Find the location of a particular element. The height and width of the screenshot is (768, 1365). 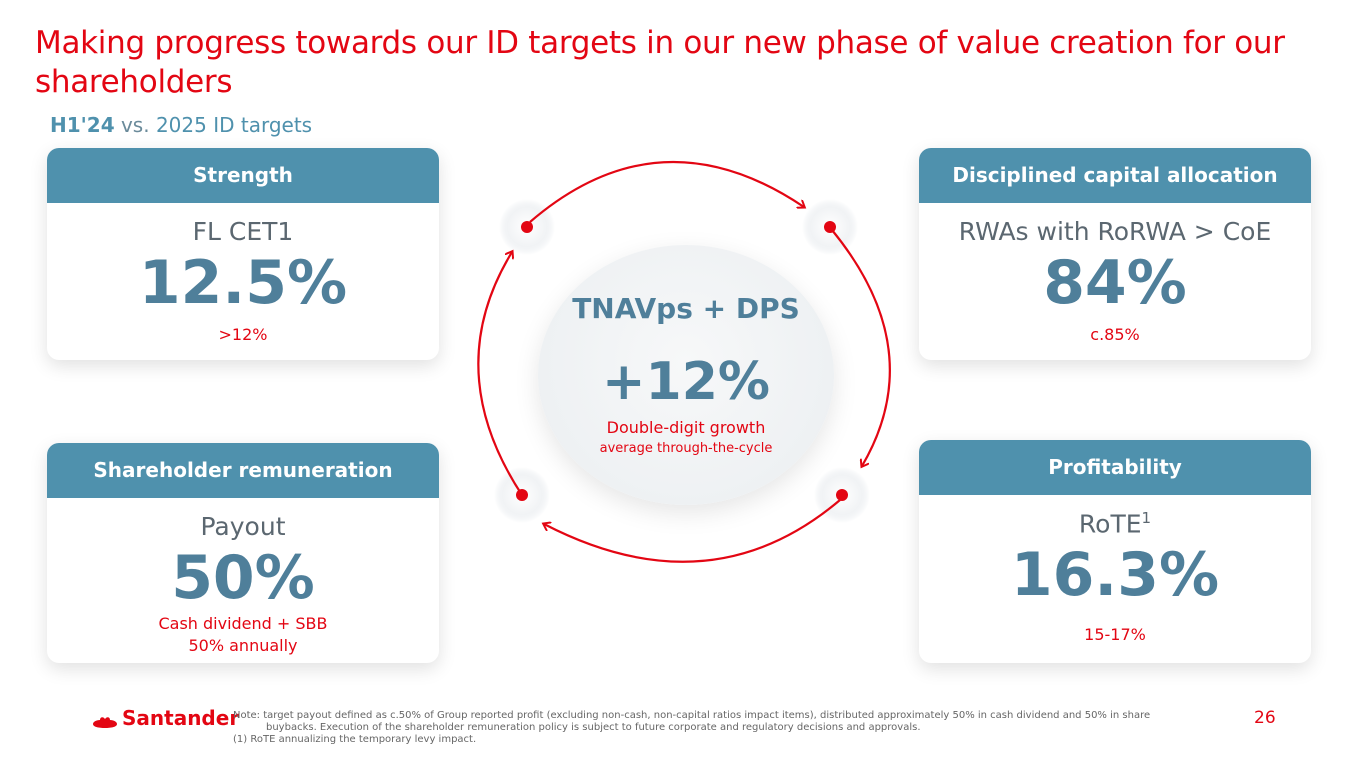

profitability-card-header: Profitability is located at coordinates (1115, 467).